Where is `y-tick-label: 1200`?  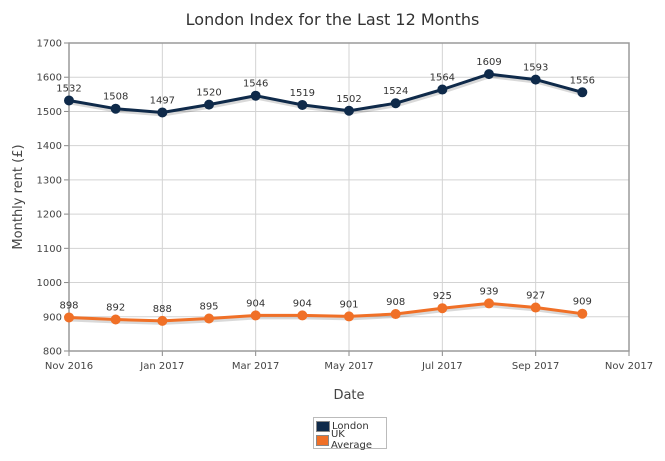
y-tick-label: 1200 is located at coordinates (49, 215).